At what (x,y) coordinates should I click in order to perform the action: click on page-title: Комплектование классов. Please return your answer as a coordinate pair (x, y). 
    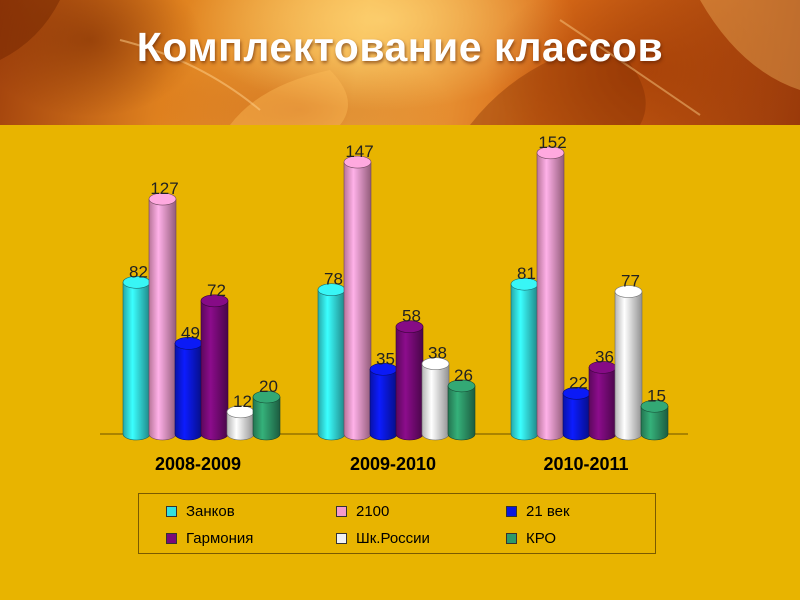
    Looking at the image, I should click on (400, 47).